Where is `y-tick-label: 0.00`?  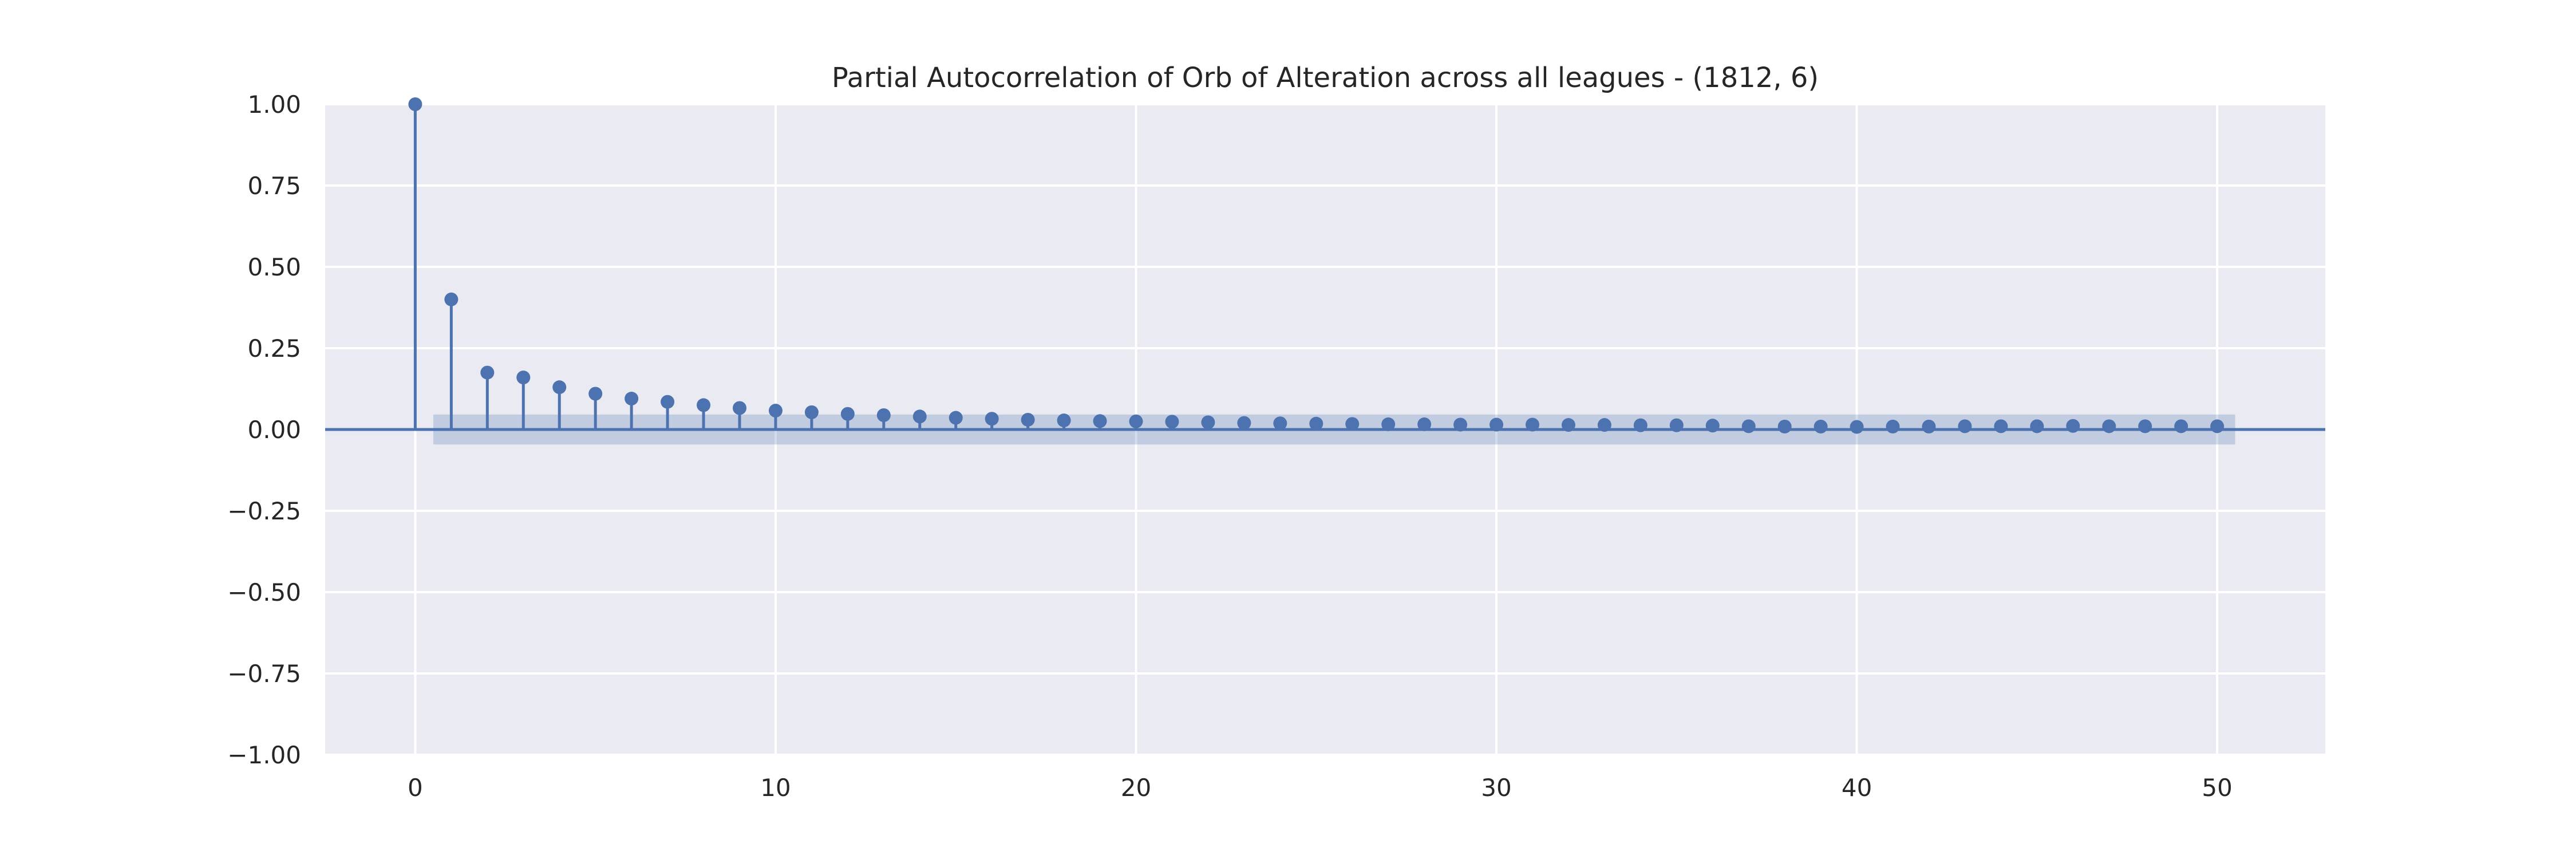 y-tick-label: 0.00 is located at coordinates (274, 430).